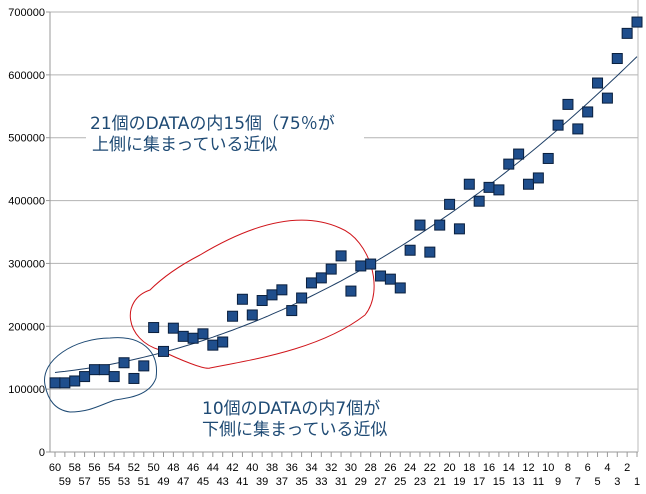  What do you see at coordinates (321, 482) in the screenshot?
I see `x-tick-label: 33` at bounding box center [321, 482].